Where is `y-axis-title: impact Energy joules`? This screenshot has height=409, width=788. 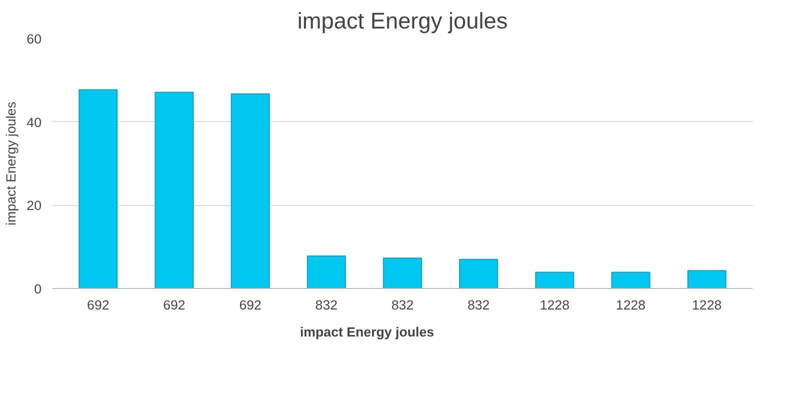 y-axis-title: impact Energy joules is located at coordinates (11, 163).